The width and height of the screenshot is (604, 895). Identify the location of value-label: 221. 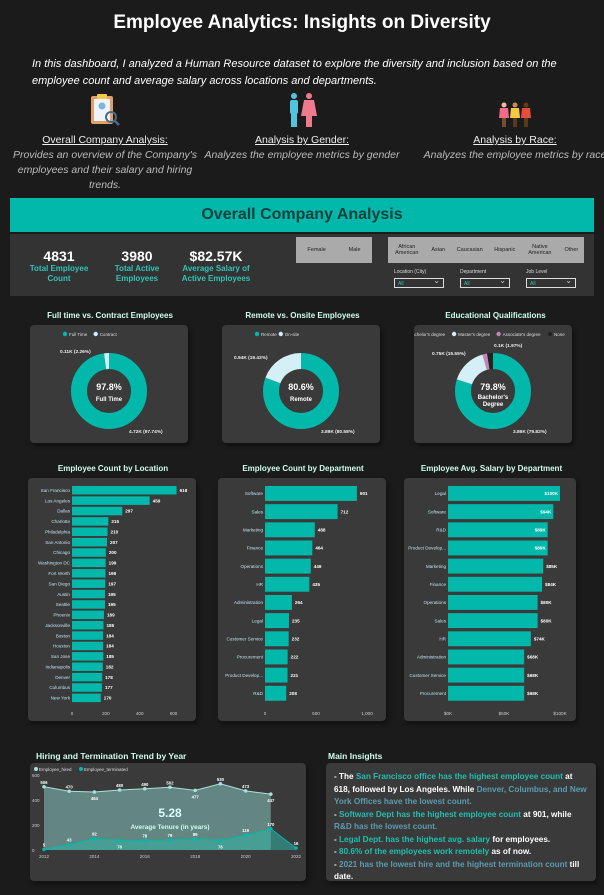
(295, 675).